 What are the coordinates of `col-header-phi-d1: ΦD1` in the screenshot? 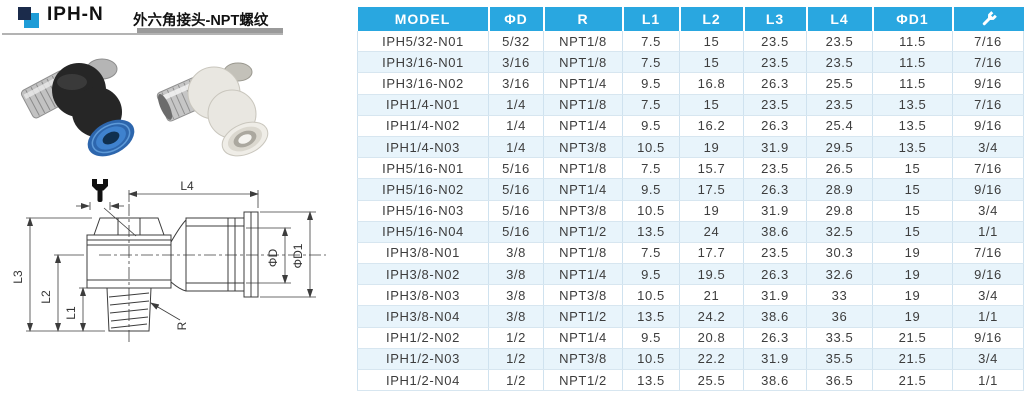 It's located at (913, 19).